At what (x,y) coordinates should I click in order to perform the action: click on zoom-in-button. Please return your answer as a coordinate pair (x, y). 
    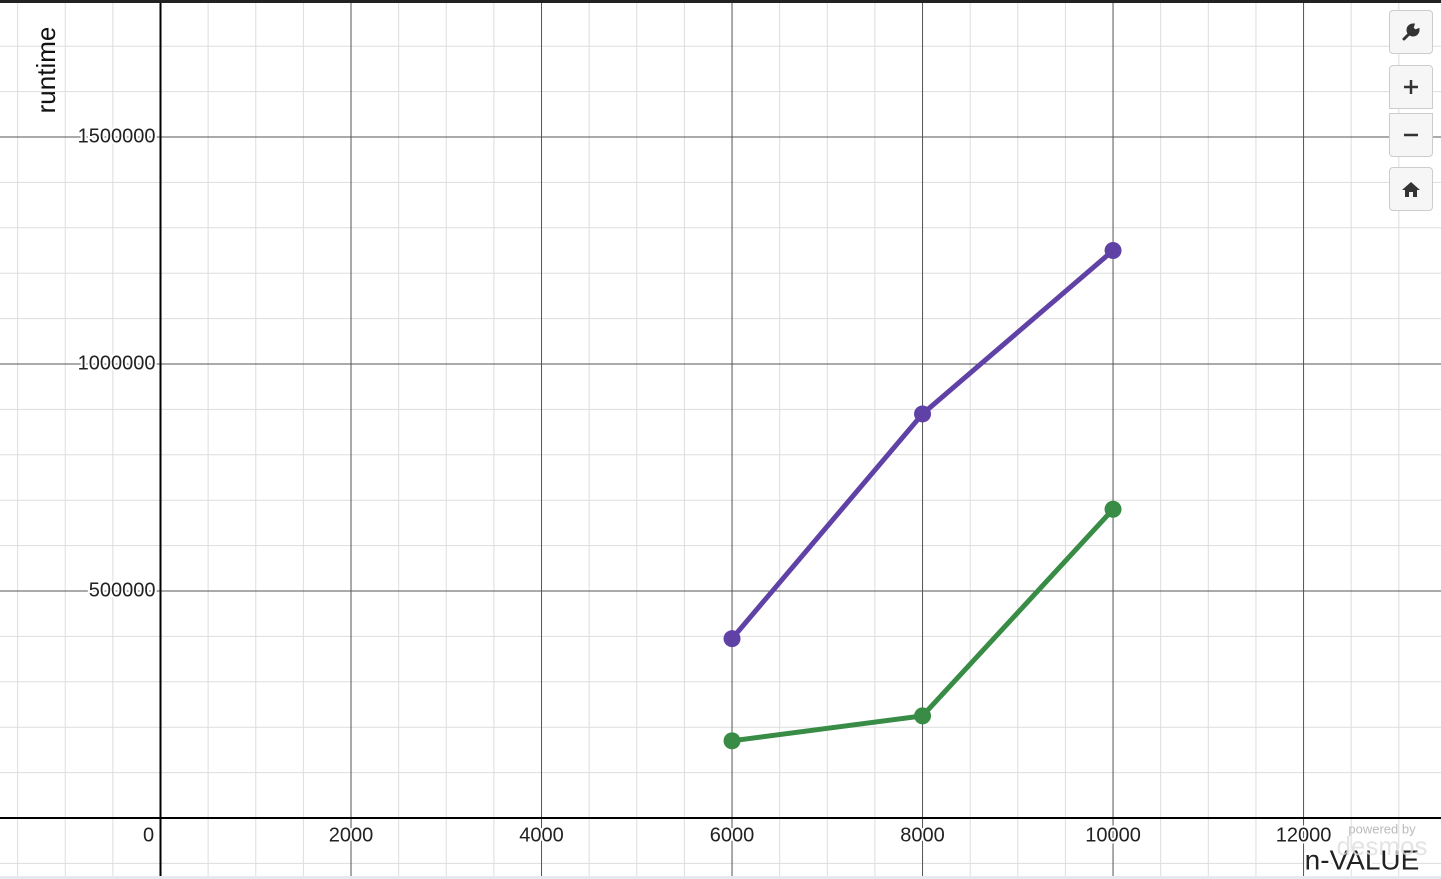
    Looking at the image, I should click on (1411, 87).